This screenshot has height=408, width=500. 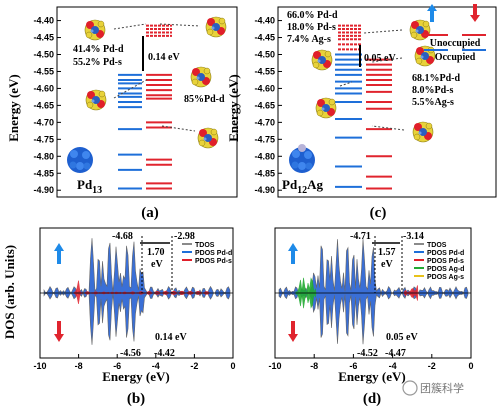 I want to click on legend-d-ag-s: PDOS Ag-s, so click(x=445, y=277).